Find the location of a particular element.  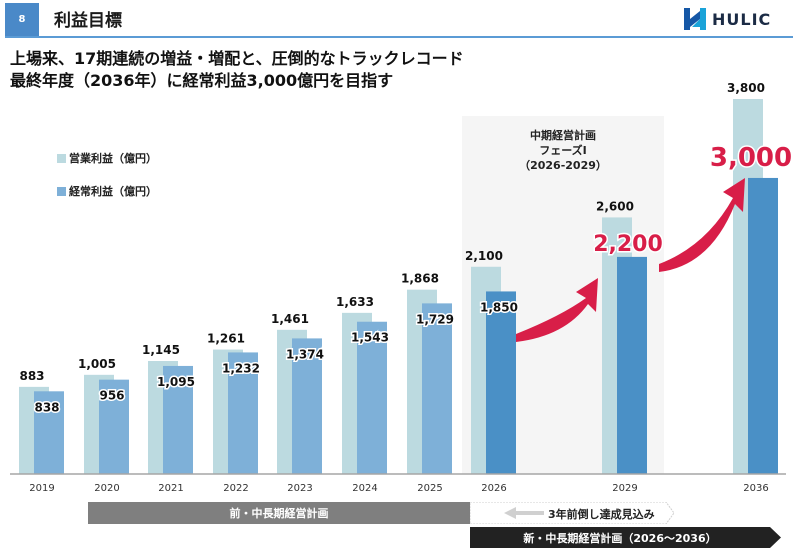

growth-arrow-2026-2029 is located at coordinates (557, 310).